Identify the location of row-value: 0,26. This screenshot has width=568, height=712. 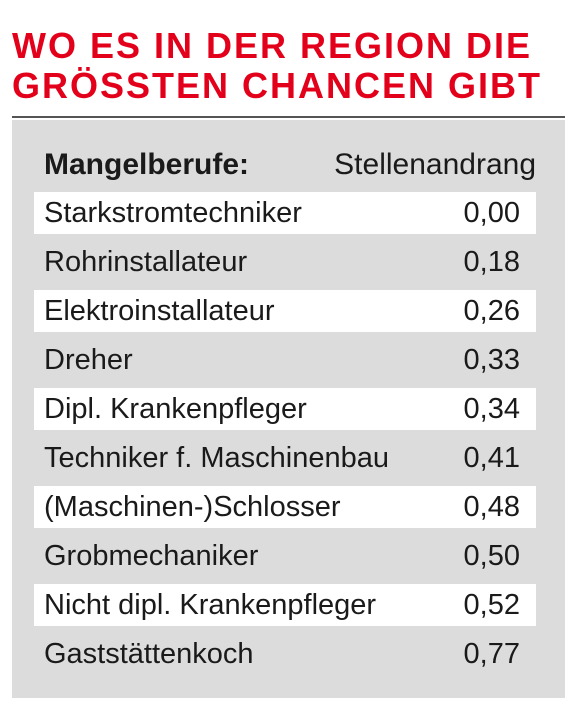
(491, 311).